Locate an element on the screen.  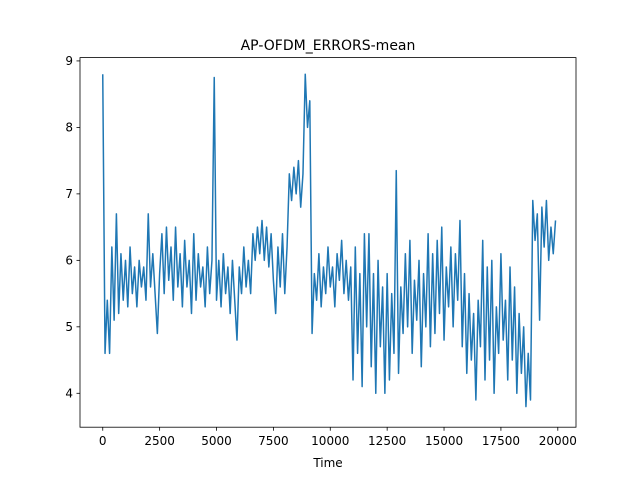
x-axis-label: Time is located at coordinates (327, 463).